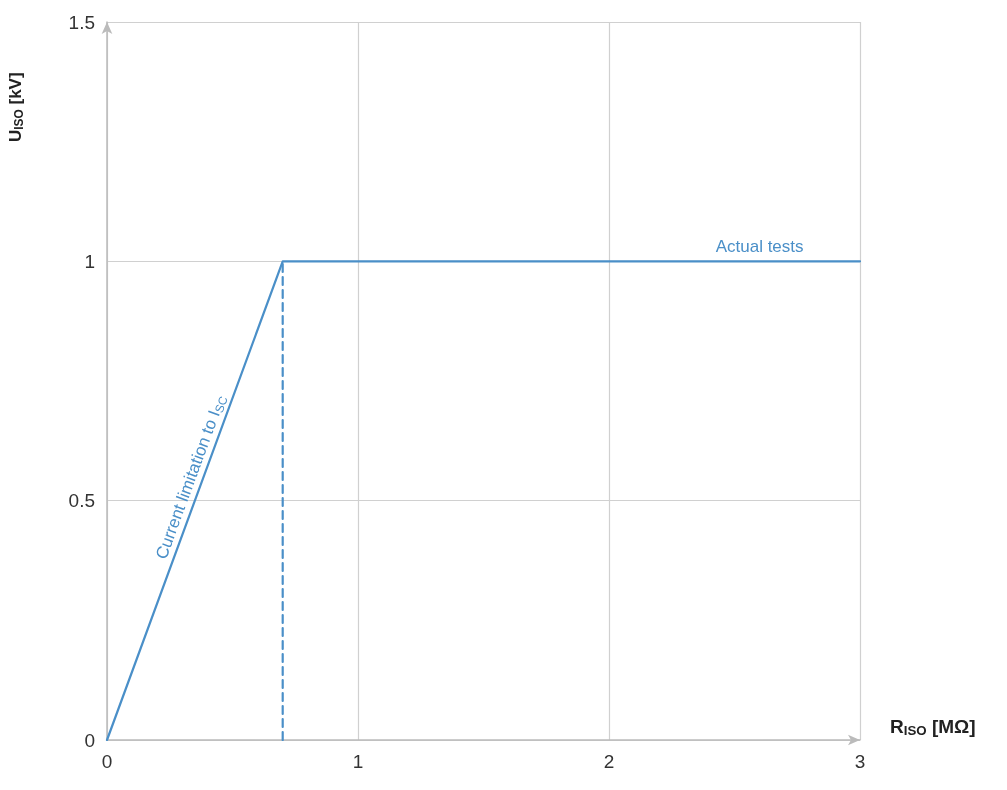 This screenshot has width=1007, height=790. I want to click on y-axis-title: UISO [kV], so click(15, 107).